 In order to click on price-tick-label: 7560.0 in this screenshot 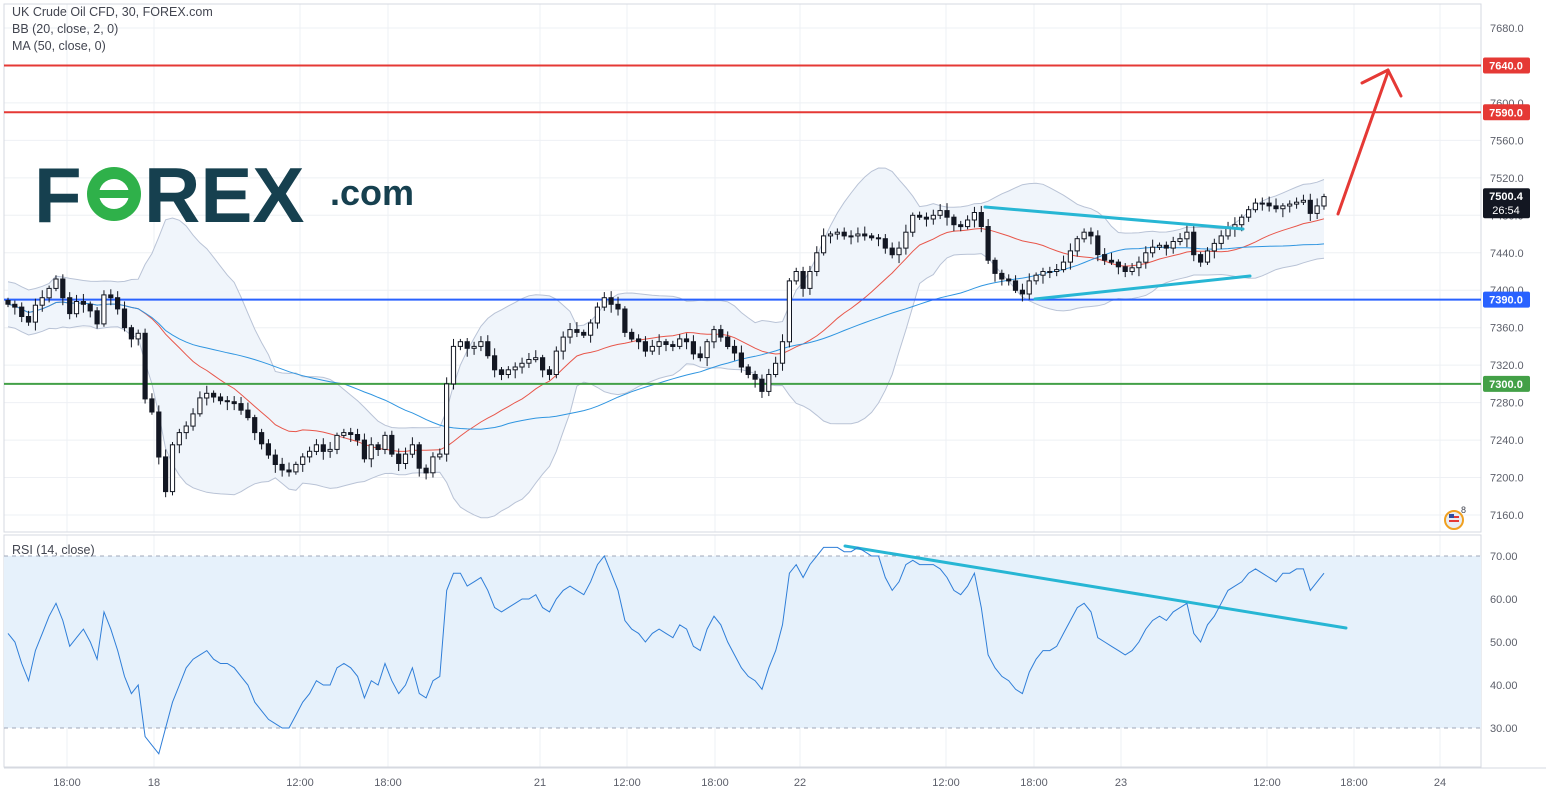, I will do `click(1507, 141)`.